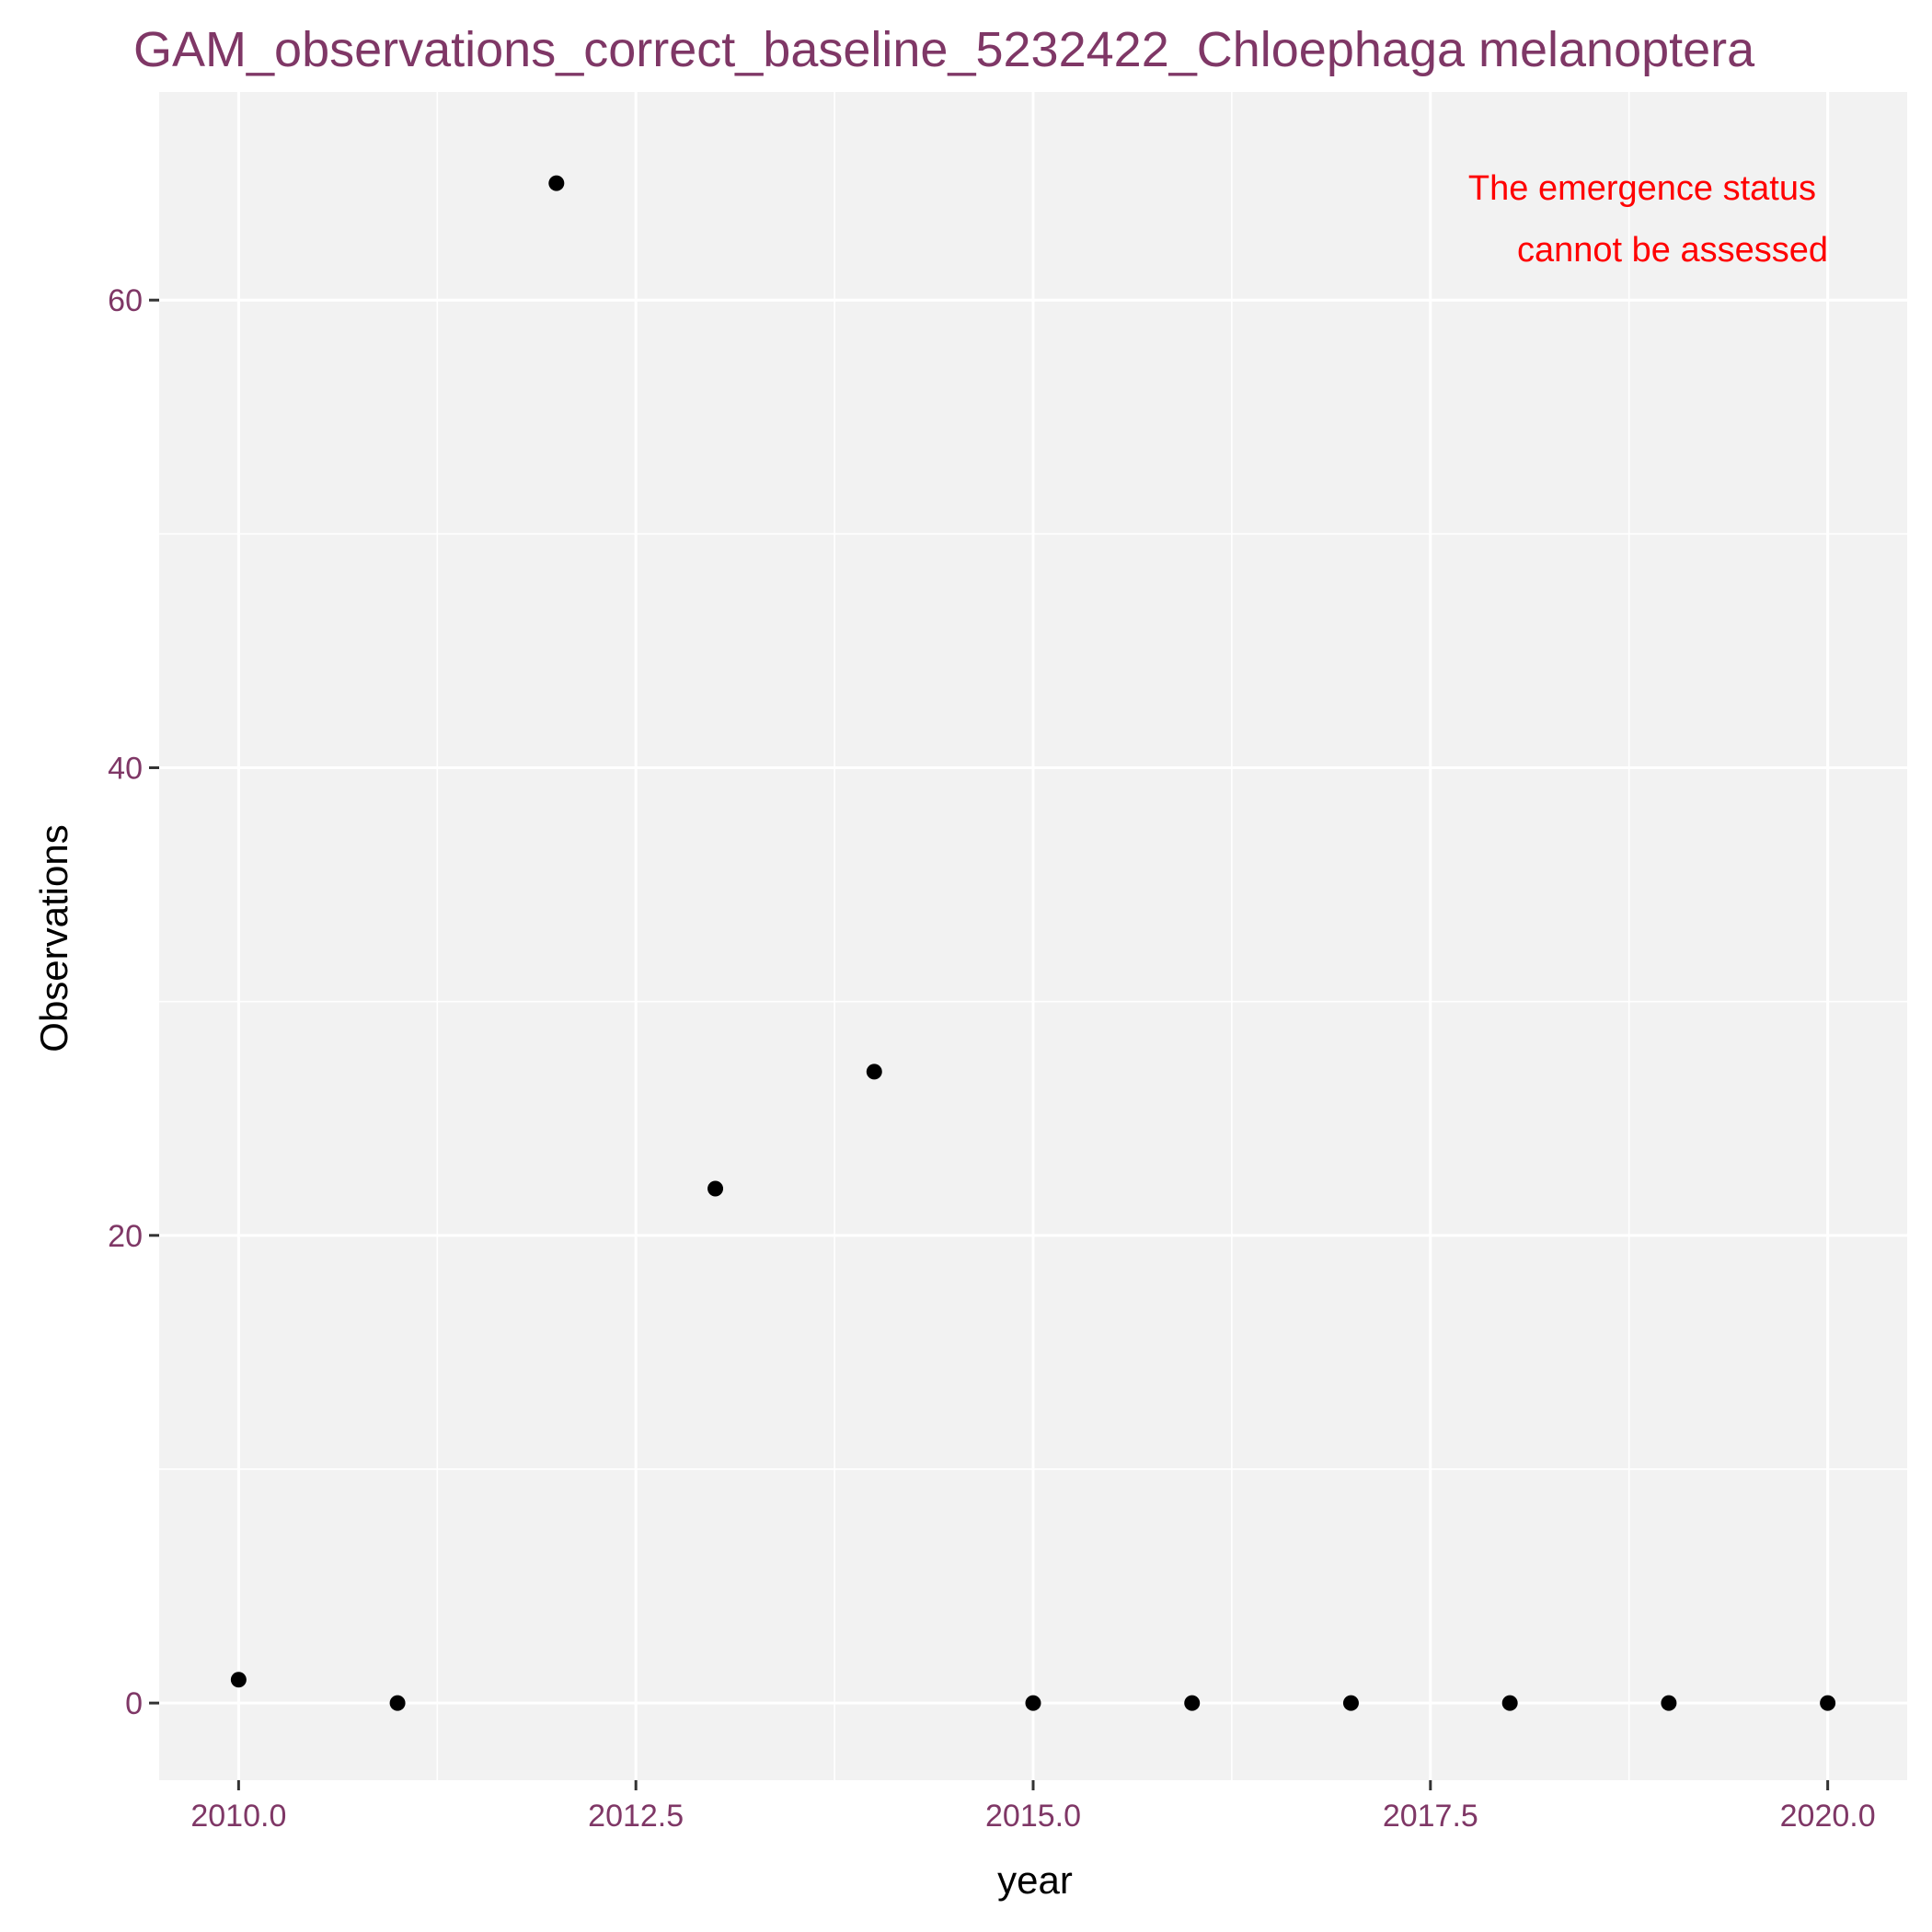 This screenshot has height=1932, width=1932. I want to click on annotation-line-2: cannot be assessed, so click(1672, 251).